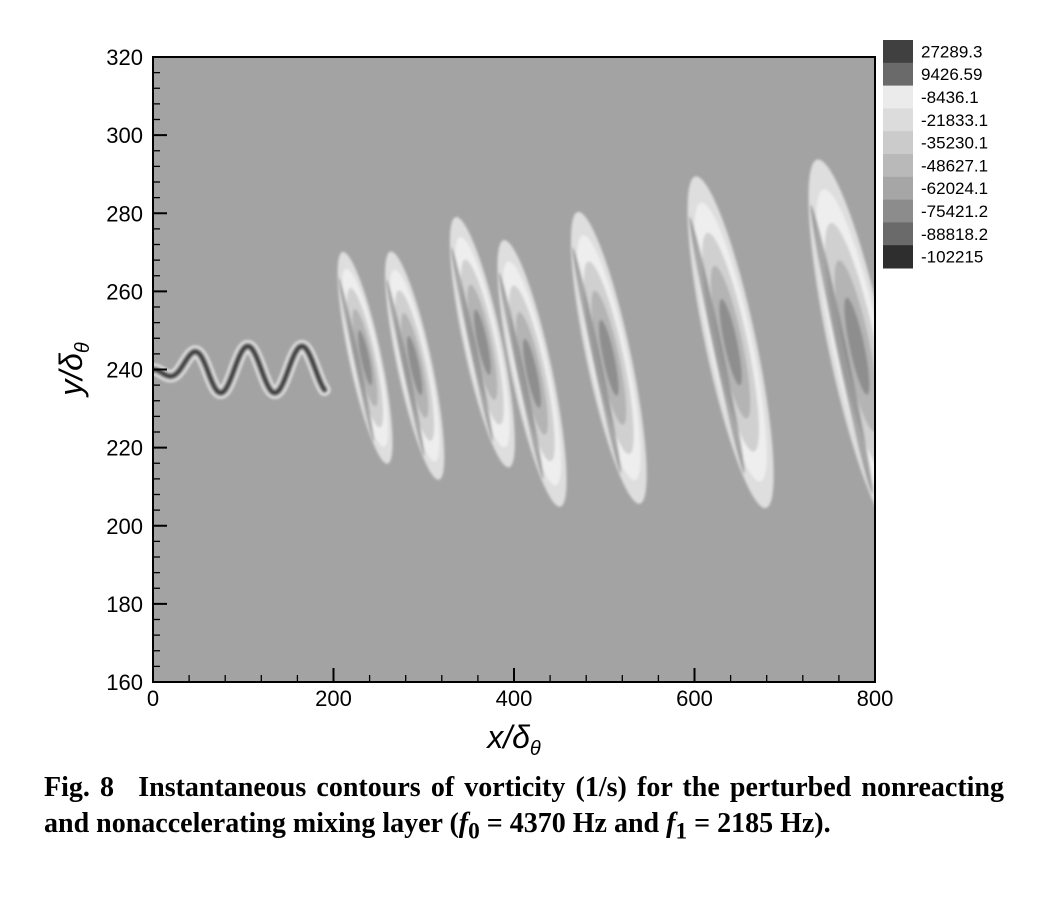  I want to click on colorbar-label: -75421.2, so click(954, 211).